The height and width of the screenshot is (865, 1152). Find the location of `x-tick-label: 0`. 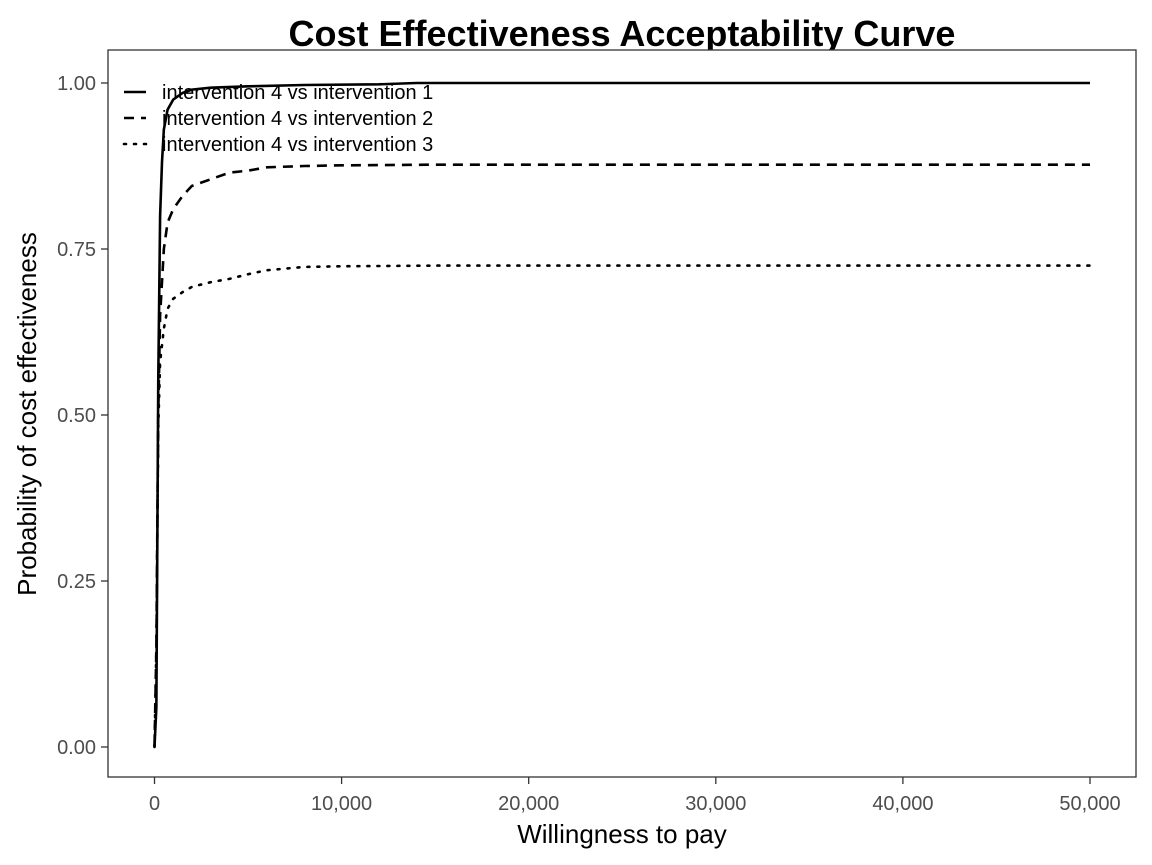

x-tick-label: 0 is located at coordinates (154, 804).